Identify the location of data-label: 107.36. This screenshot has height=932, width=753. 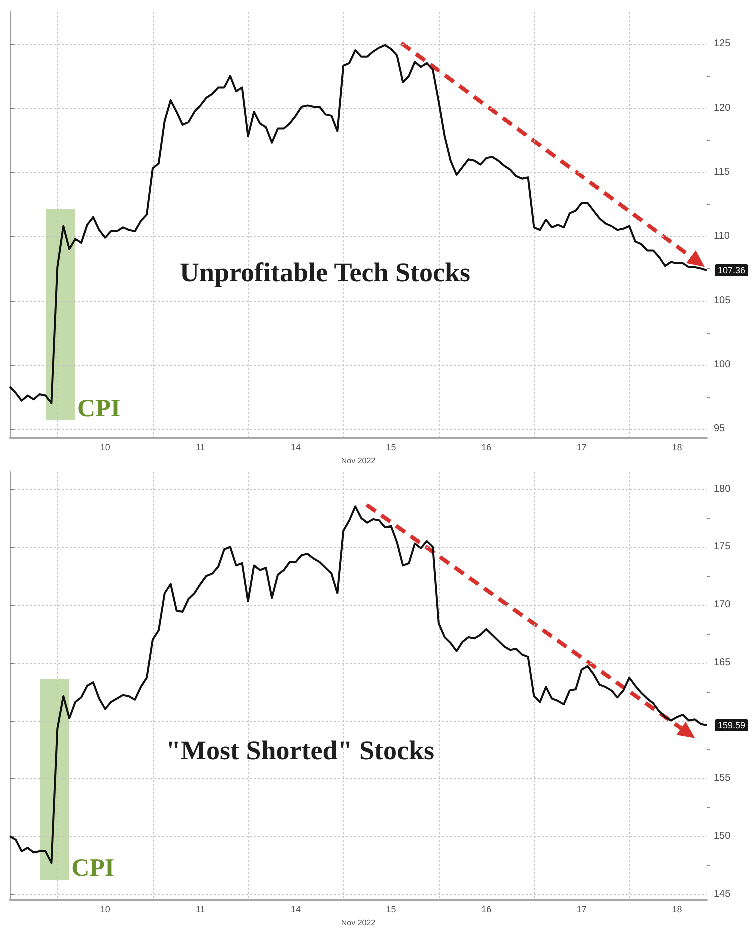
(732, 270).